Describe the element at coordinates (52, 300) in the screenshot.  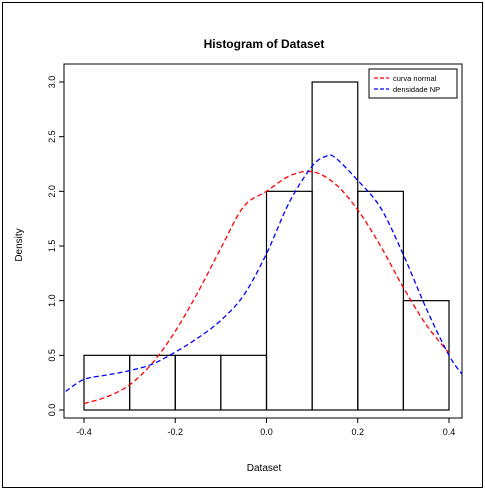
I see `y-tick-label: 1.0` at that location.